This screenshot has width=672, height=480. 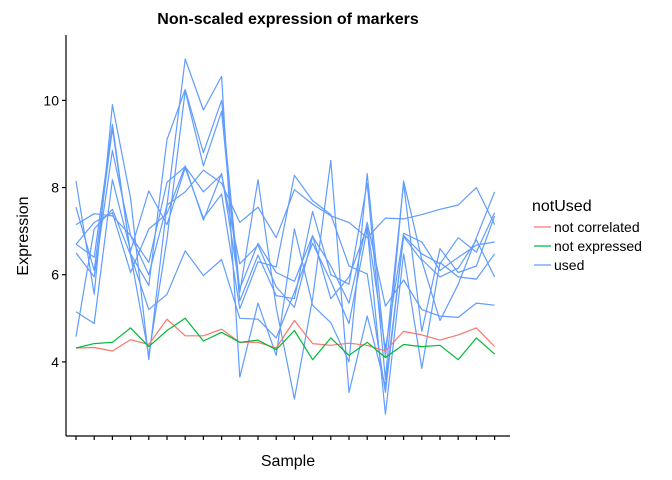 I want to click on legend-item-not-expressed: not expressed, so click(x=588, y=246).